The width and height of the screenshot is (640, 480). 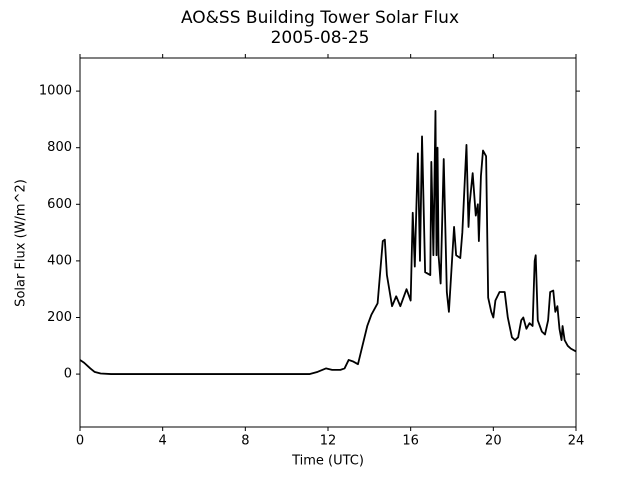 What do you see at coordinates (163, 441) in the screenshot?
I see `x-tick-label: 4` at bounding box center [163, 441].